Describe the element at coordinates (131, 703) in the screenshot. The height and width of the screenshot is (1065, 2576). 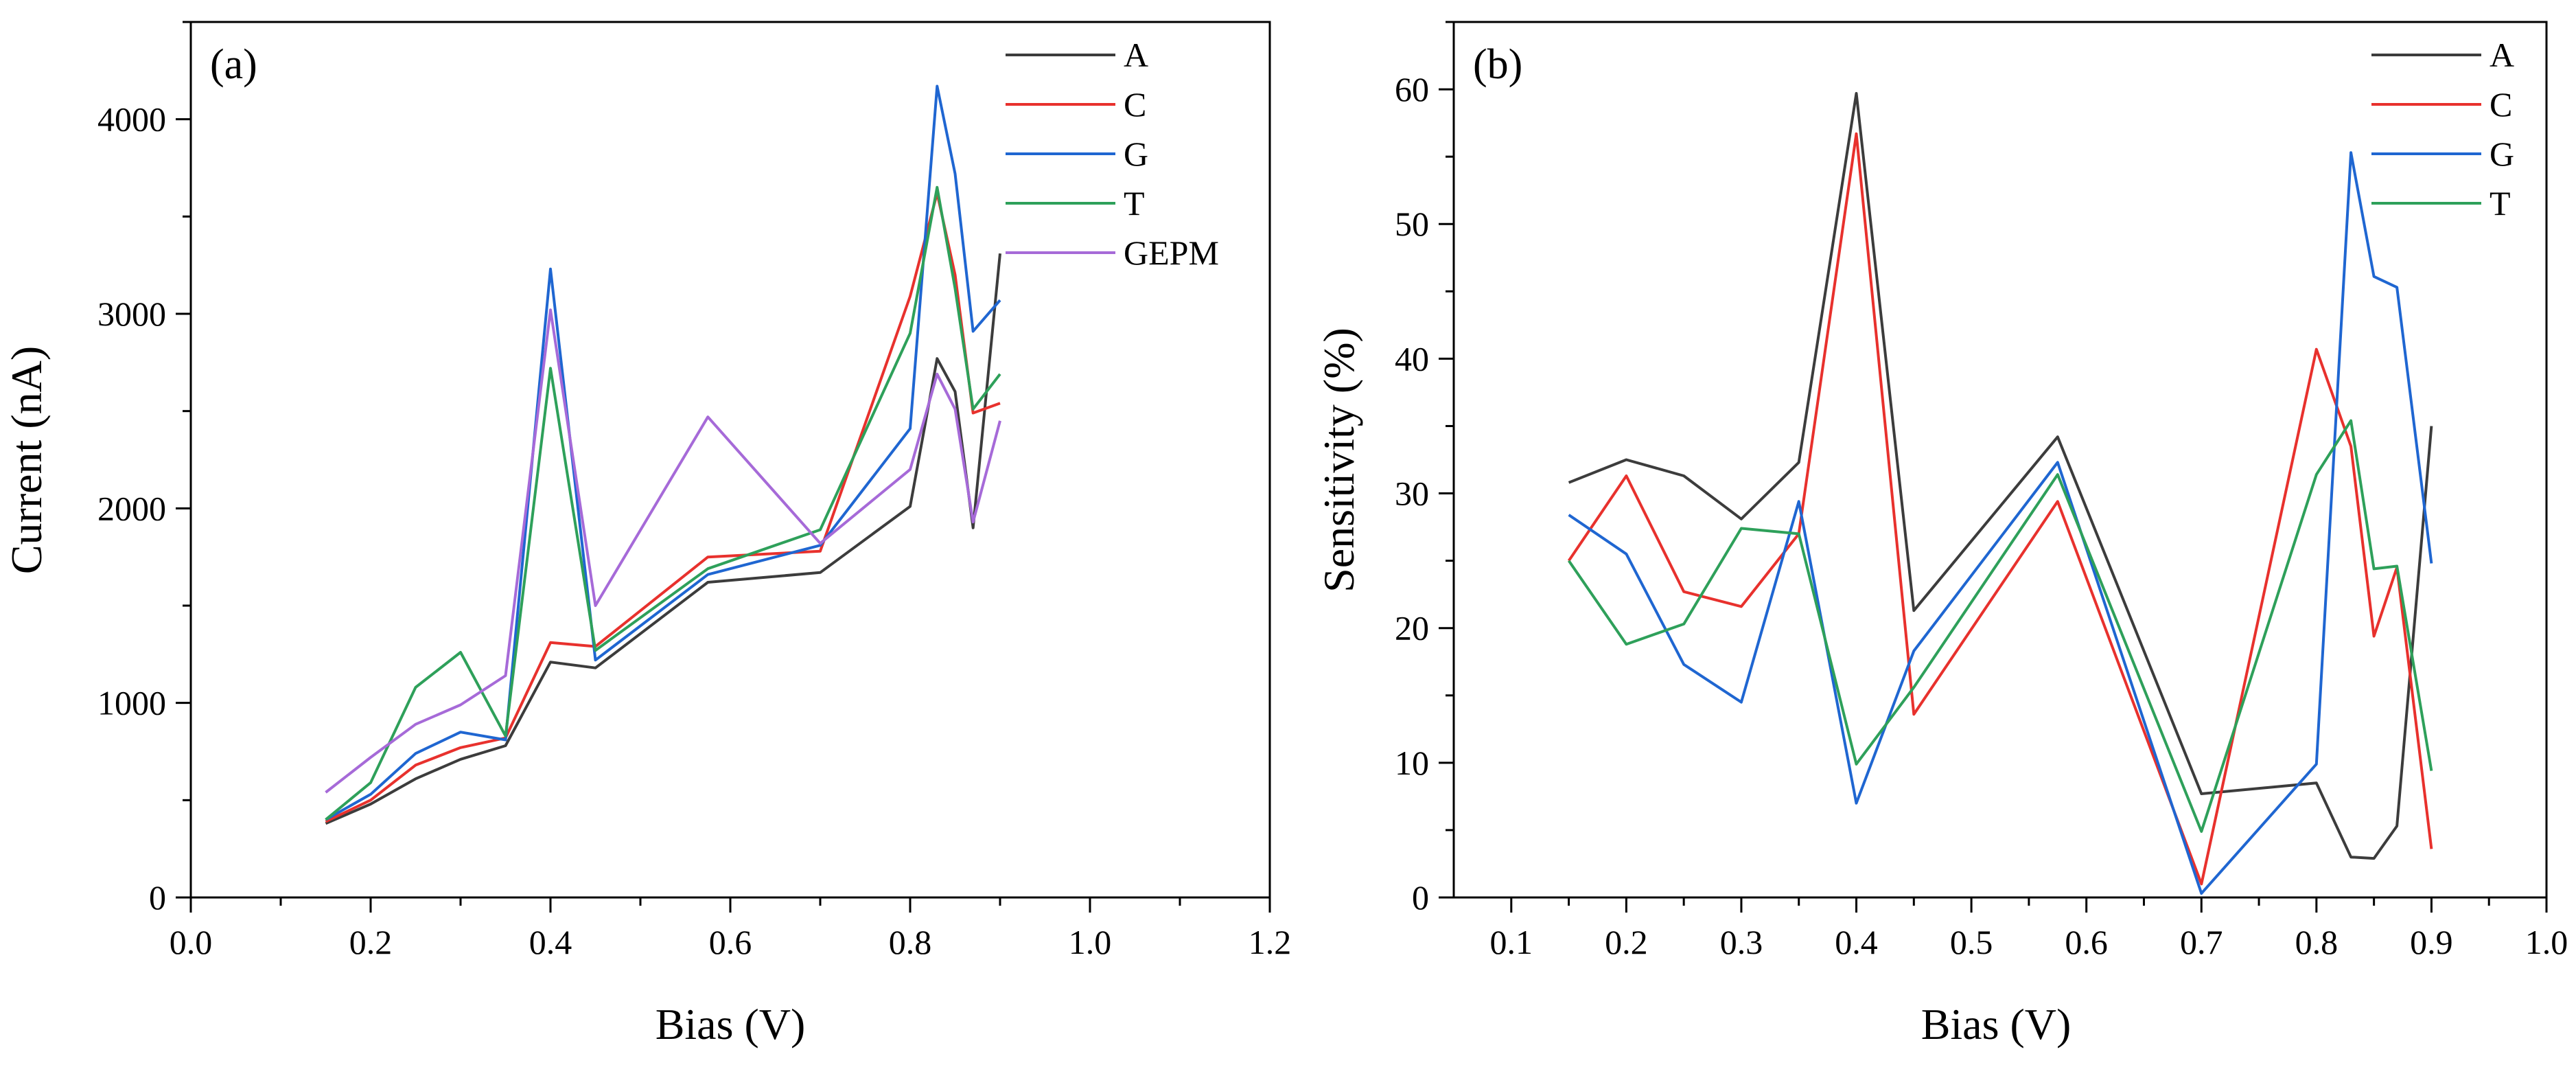
I see `y-tick-label: 1000` at that location.